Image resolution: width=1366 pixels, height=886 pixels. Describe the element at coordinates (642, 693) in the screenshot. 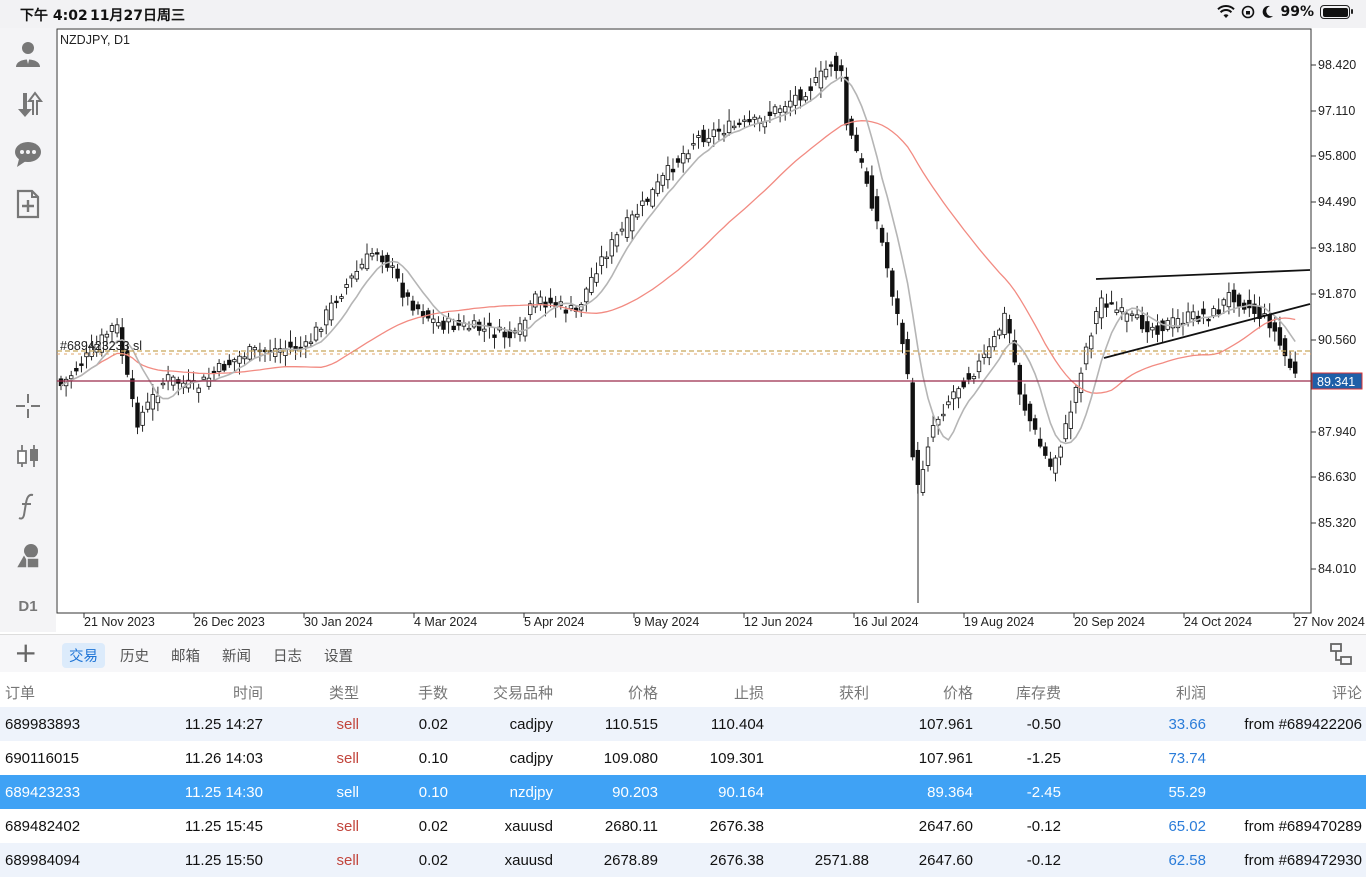

I see `header-open-price: 价格` at that location.